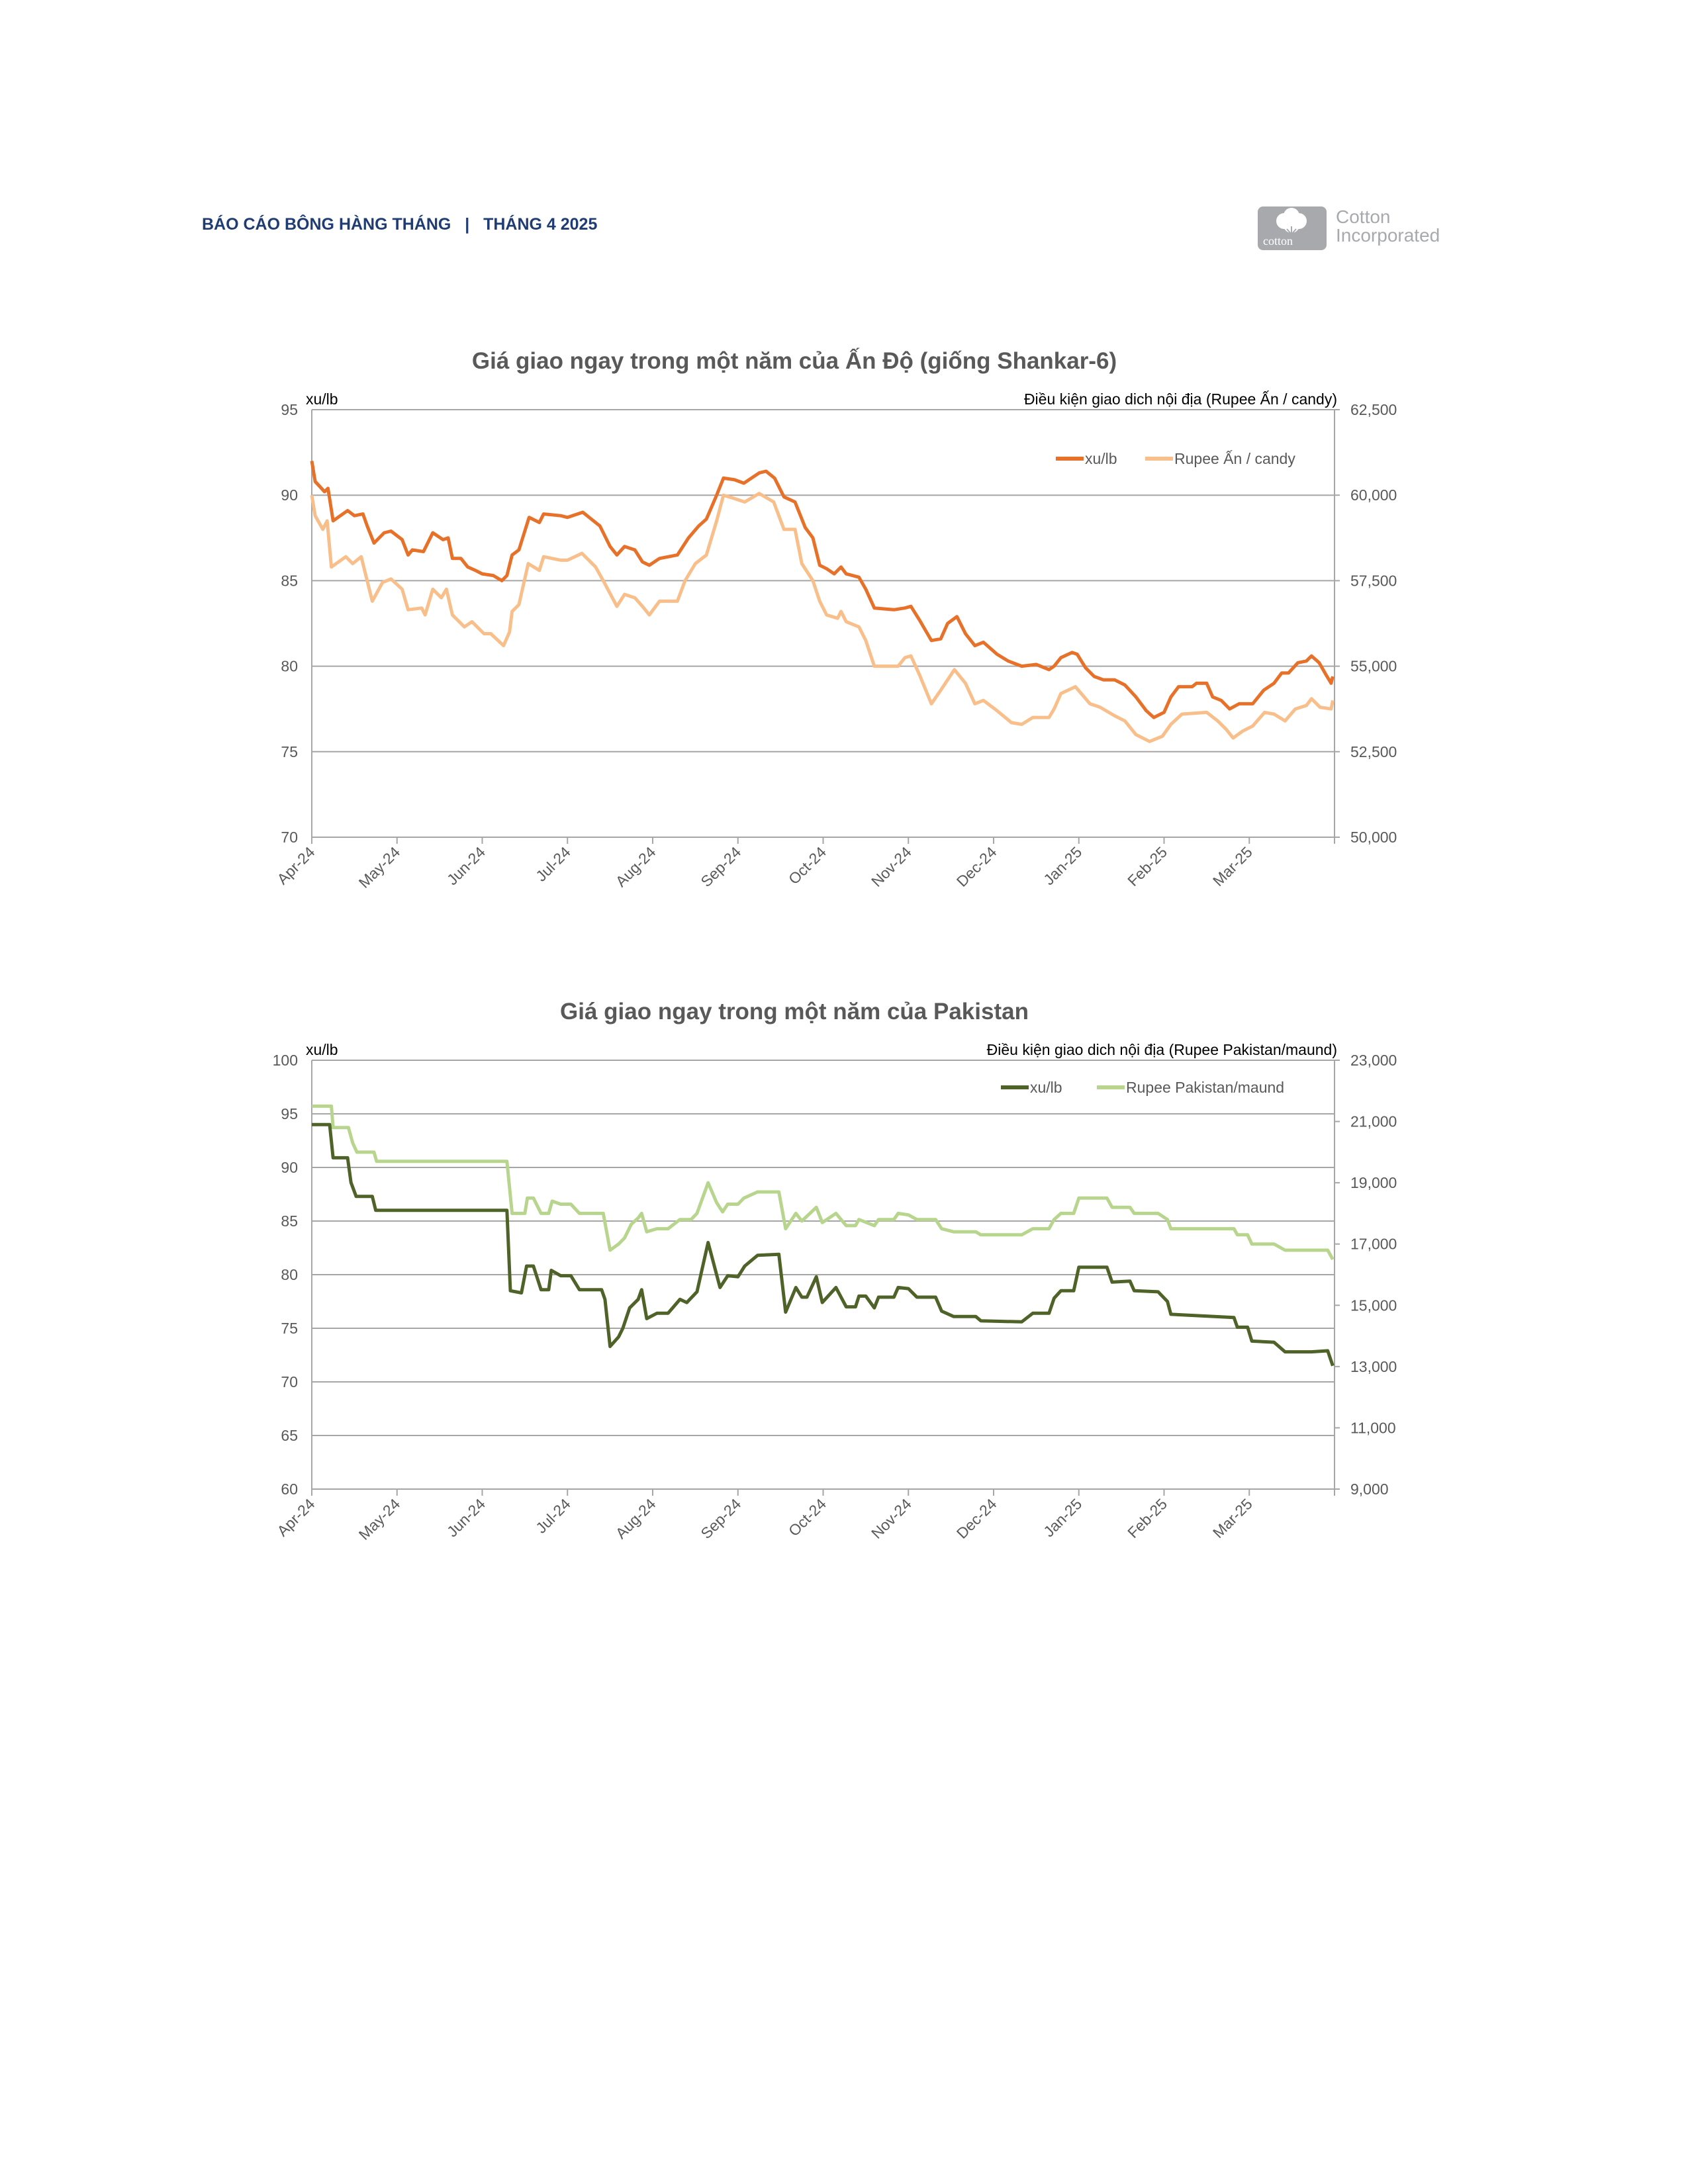  What do you see at coordinates (289, 1489) in the screenshot?
I see `left-tick-label: 60` at bounding box center [289, 1489].